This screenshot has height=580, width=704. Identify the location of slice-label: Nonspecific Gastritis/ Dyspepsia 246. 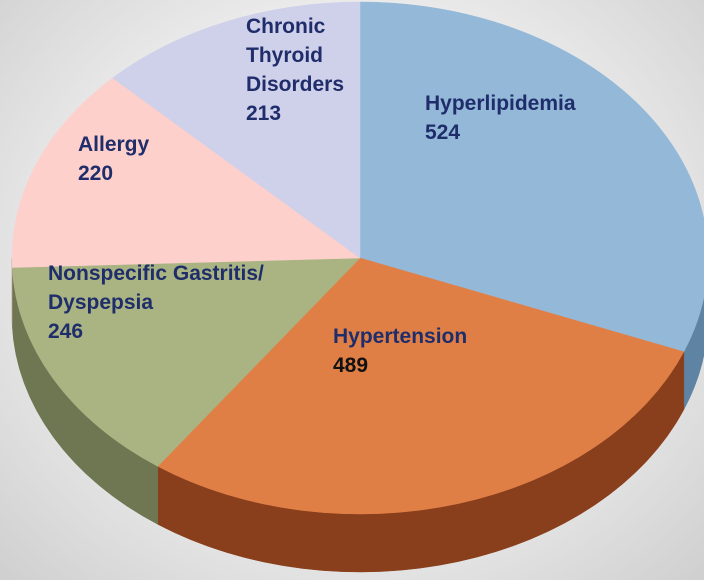
(198, 302).